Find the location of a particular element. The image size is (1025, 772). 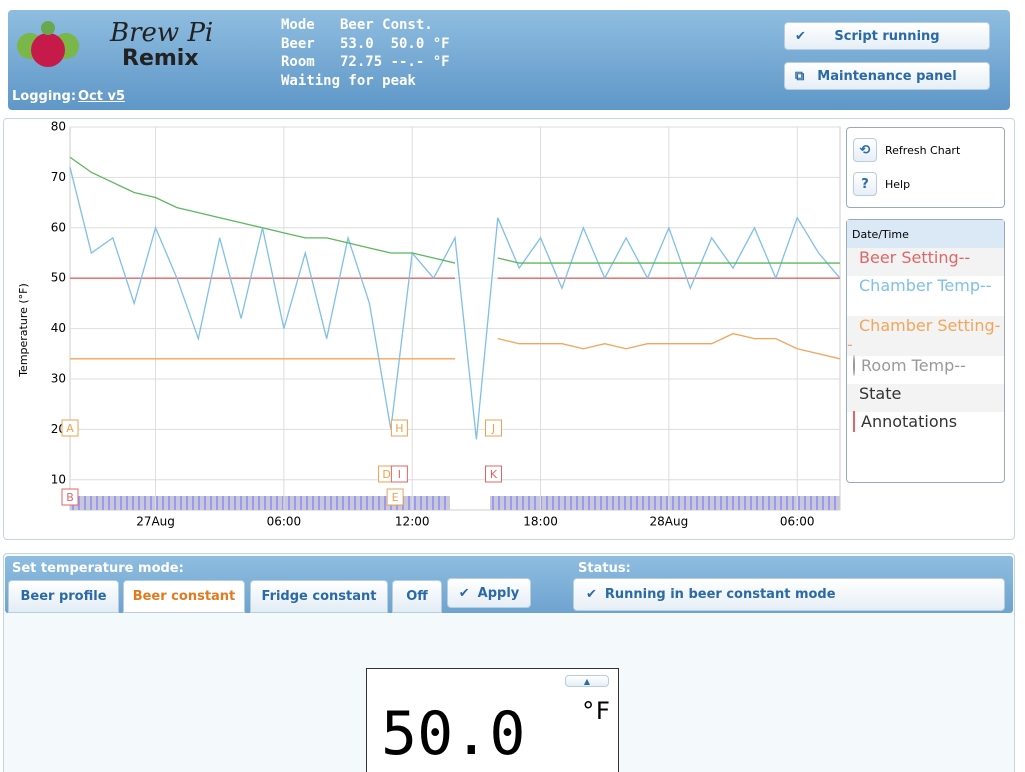

button-label: Apply is located at coordinates (498, 593).